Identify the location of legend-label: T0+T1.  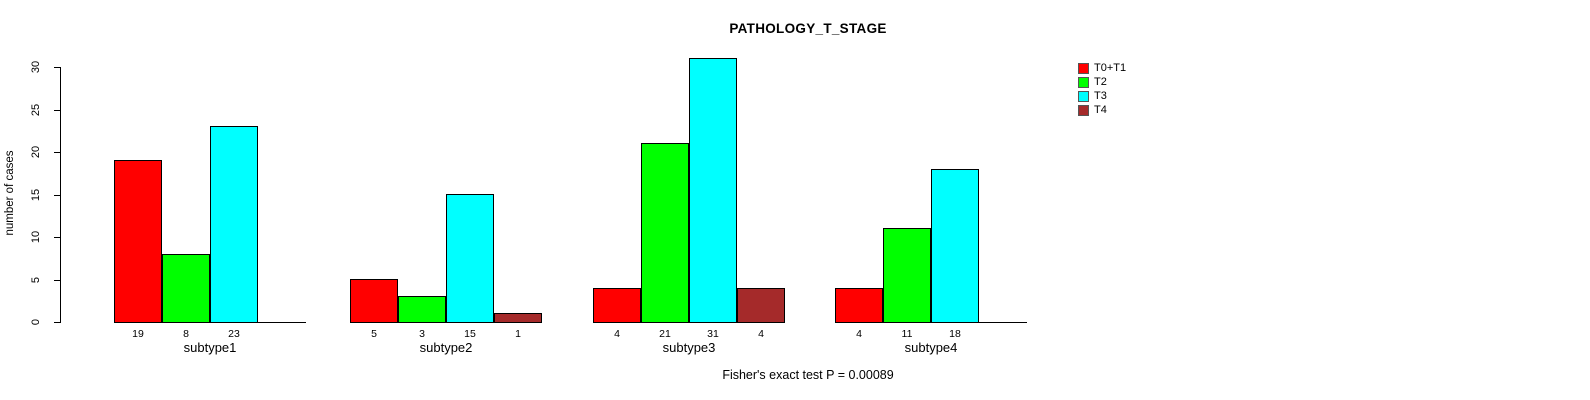
(1110, 68).